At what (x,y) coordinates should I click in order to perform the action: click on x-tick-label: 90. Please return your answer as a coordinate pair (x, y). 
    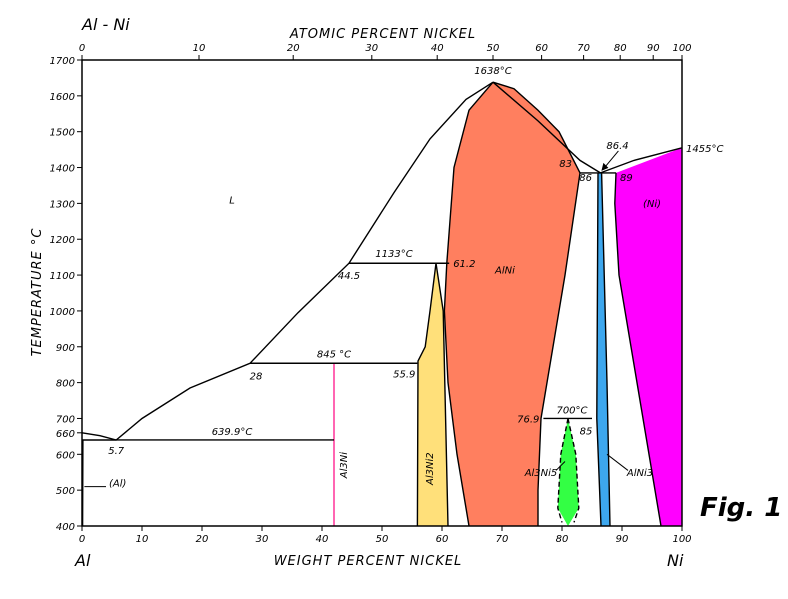
    Looking at the image, I should click on (622, 539).